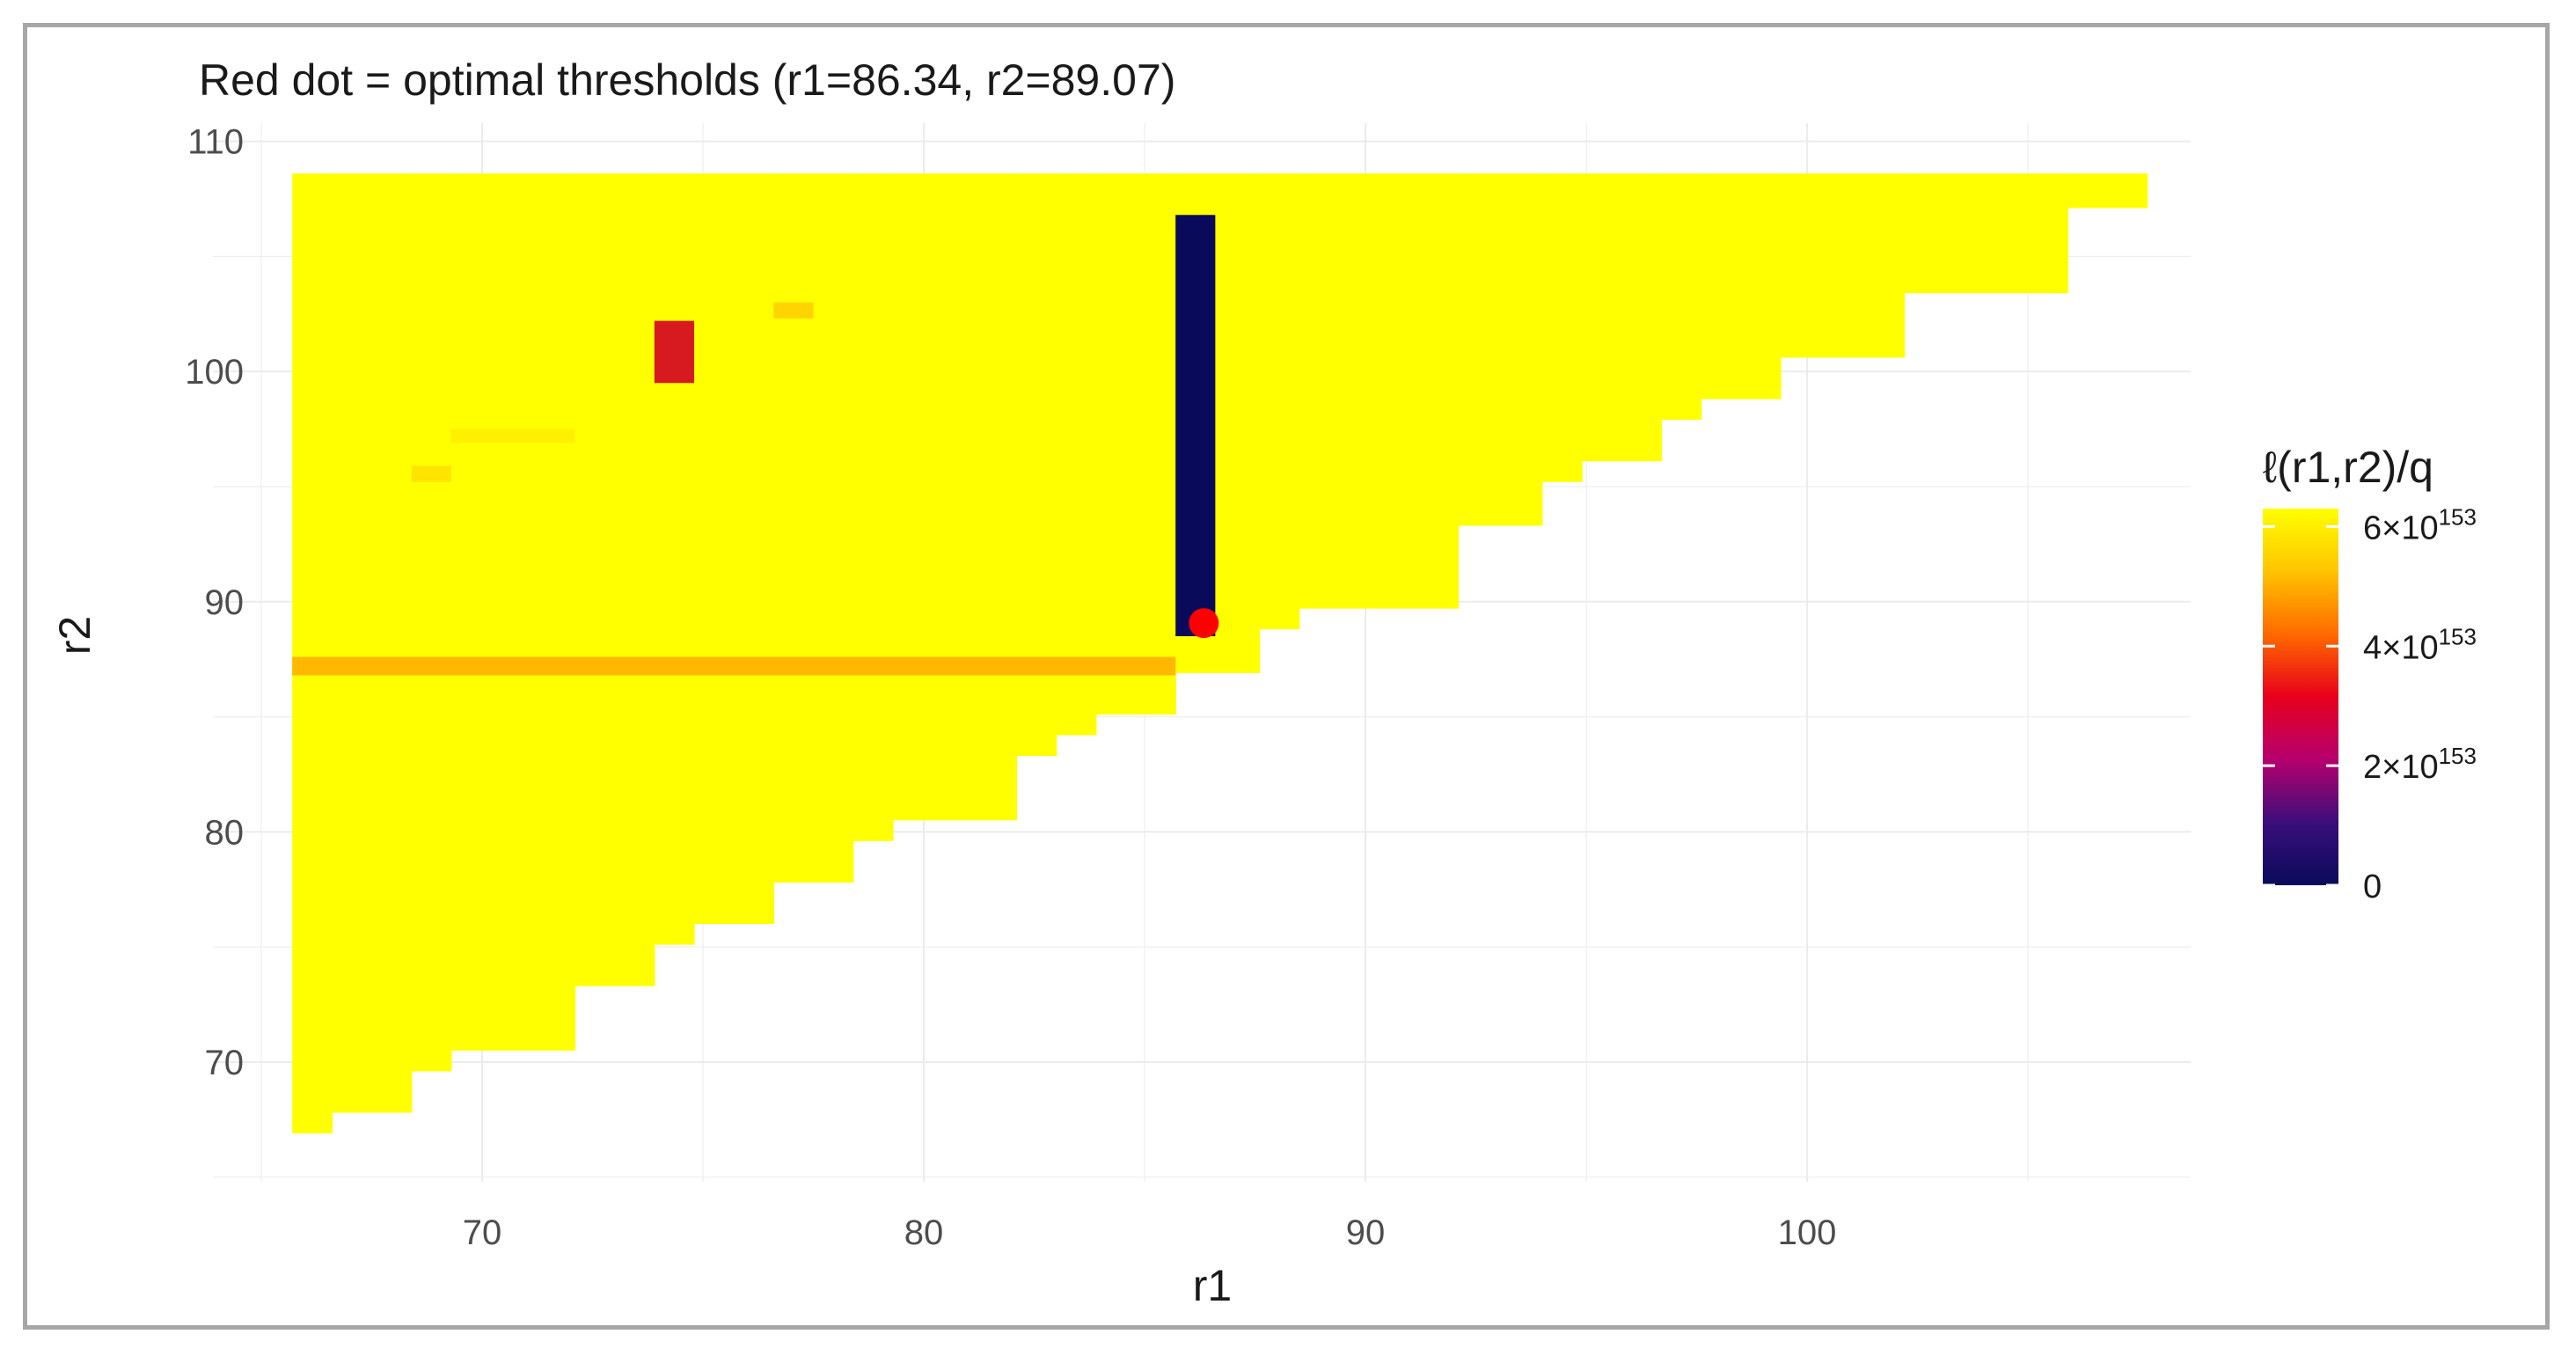 The height and width of the screenshot is (1356, 2576). Describe the element at coordinates (225, 1063) in the screenshot. I see `y-tick-label: 70` at that location.